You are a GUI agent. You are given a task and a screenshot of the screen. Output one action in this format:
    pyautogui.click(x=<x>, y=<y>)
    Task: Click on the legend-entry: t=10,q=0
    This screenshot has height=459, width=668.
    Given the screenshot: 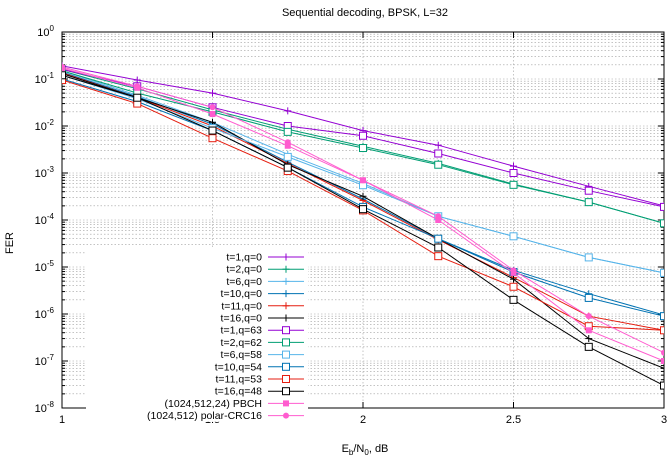 What is the action you would take?
    pyautogui.click(x=262, y=294)
    